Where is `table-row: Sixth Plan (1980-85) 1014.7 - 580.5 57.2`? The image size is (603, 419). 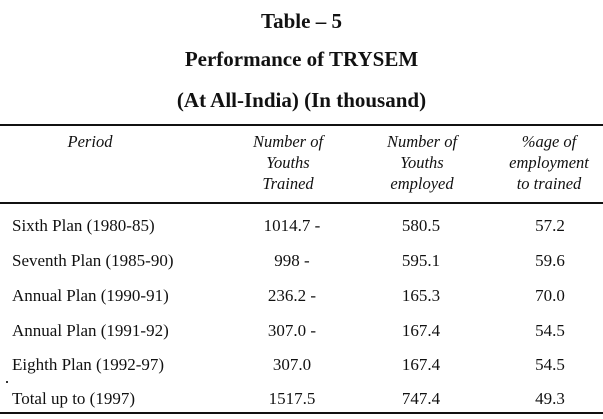 table-row: Sixth Plan (1980-85) 1014.7 - 580.5 57.2 is located at coordinates (301, 226).